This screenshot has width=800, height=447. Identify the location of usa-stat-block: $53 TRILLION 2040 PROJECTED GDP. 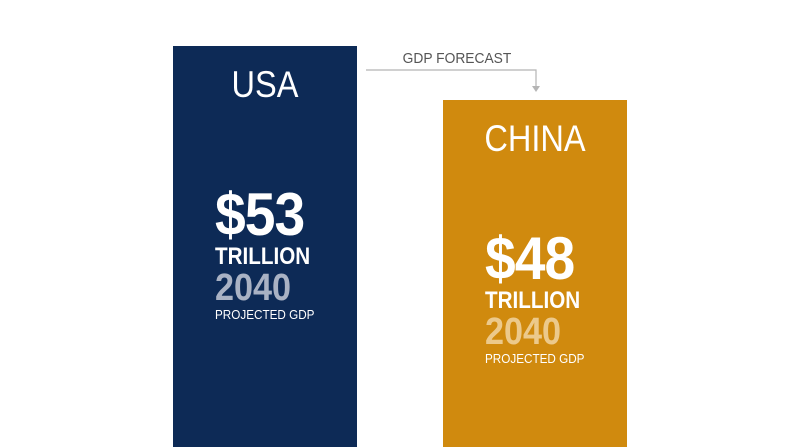
(270, 252).